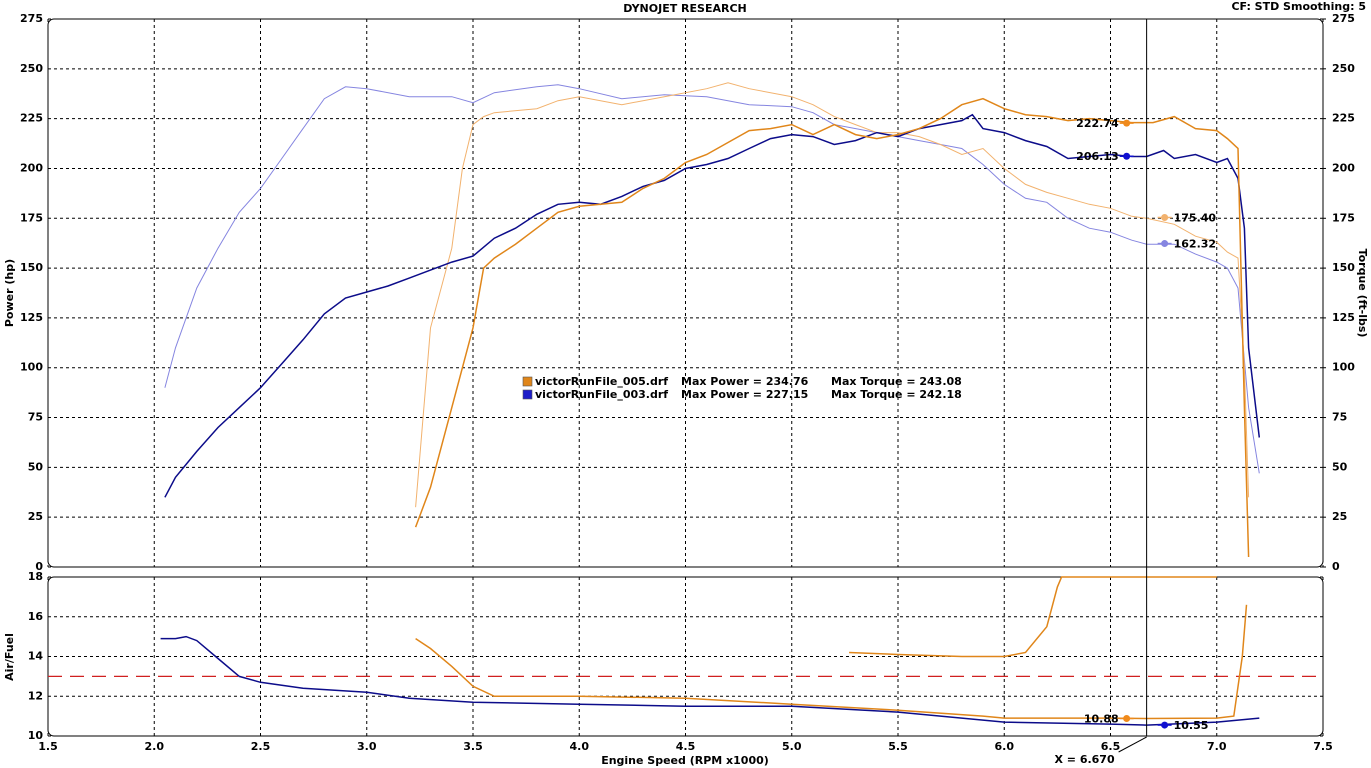 The image size is (1371, 768). Describe the element at coordinates (35, 576) in the screenshot. I see `y-tick-label: 18` at that location.